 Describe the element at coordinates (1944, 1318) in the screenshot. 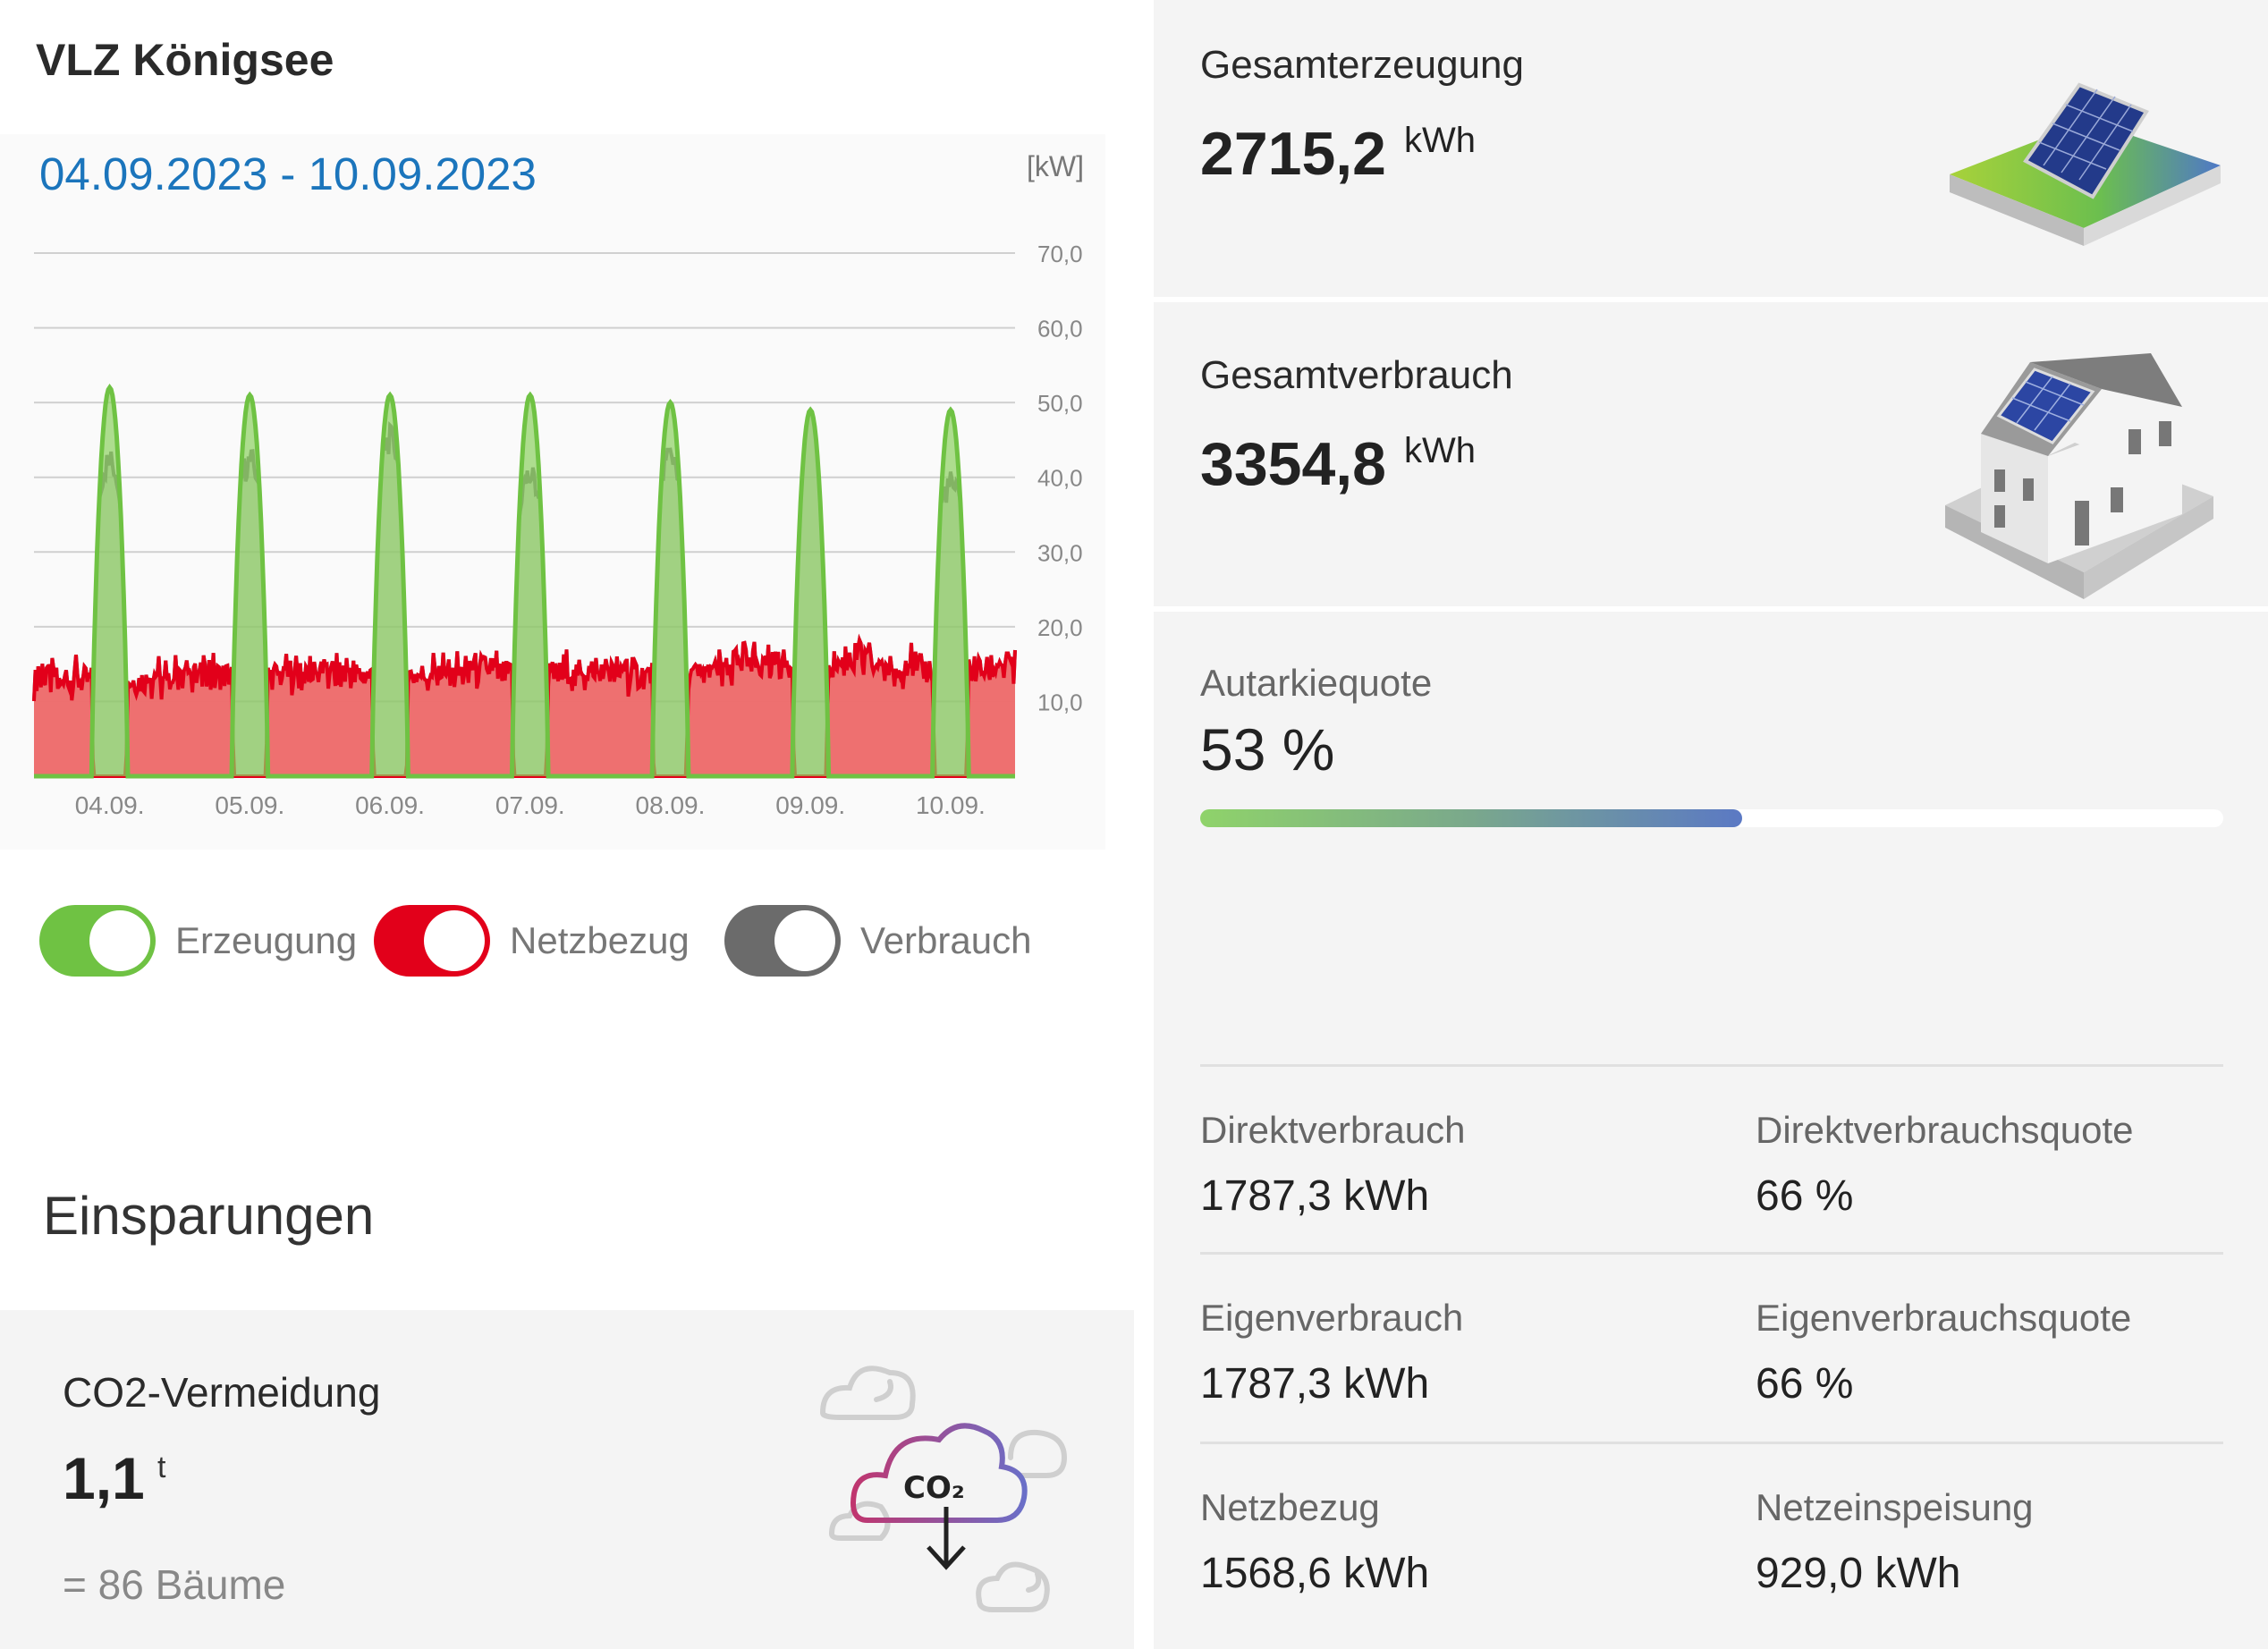

I see `stat-label-eigenverbrauchsquote: Eigenverbrauchsquote` at that location.